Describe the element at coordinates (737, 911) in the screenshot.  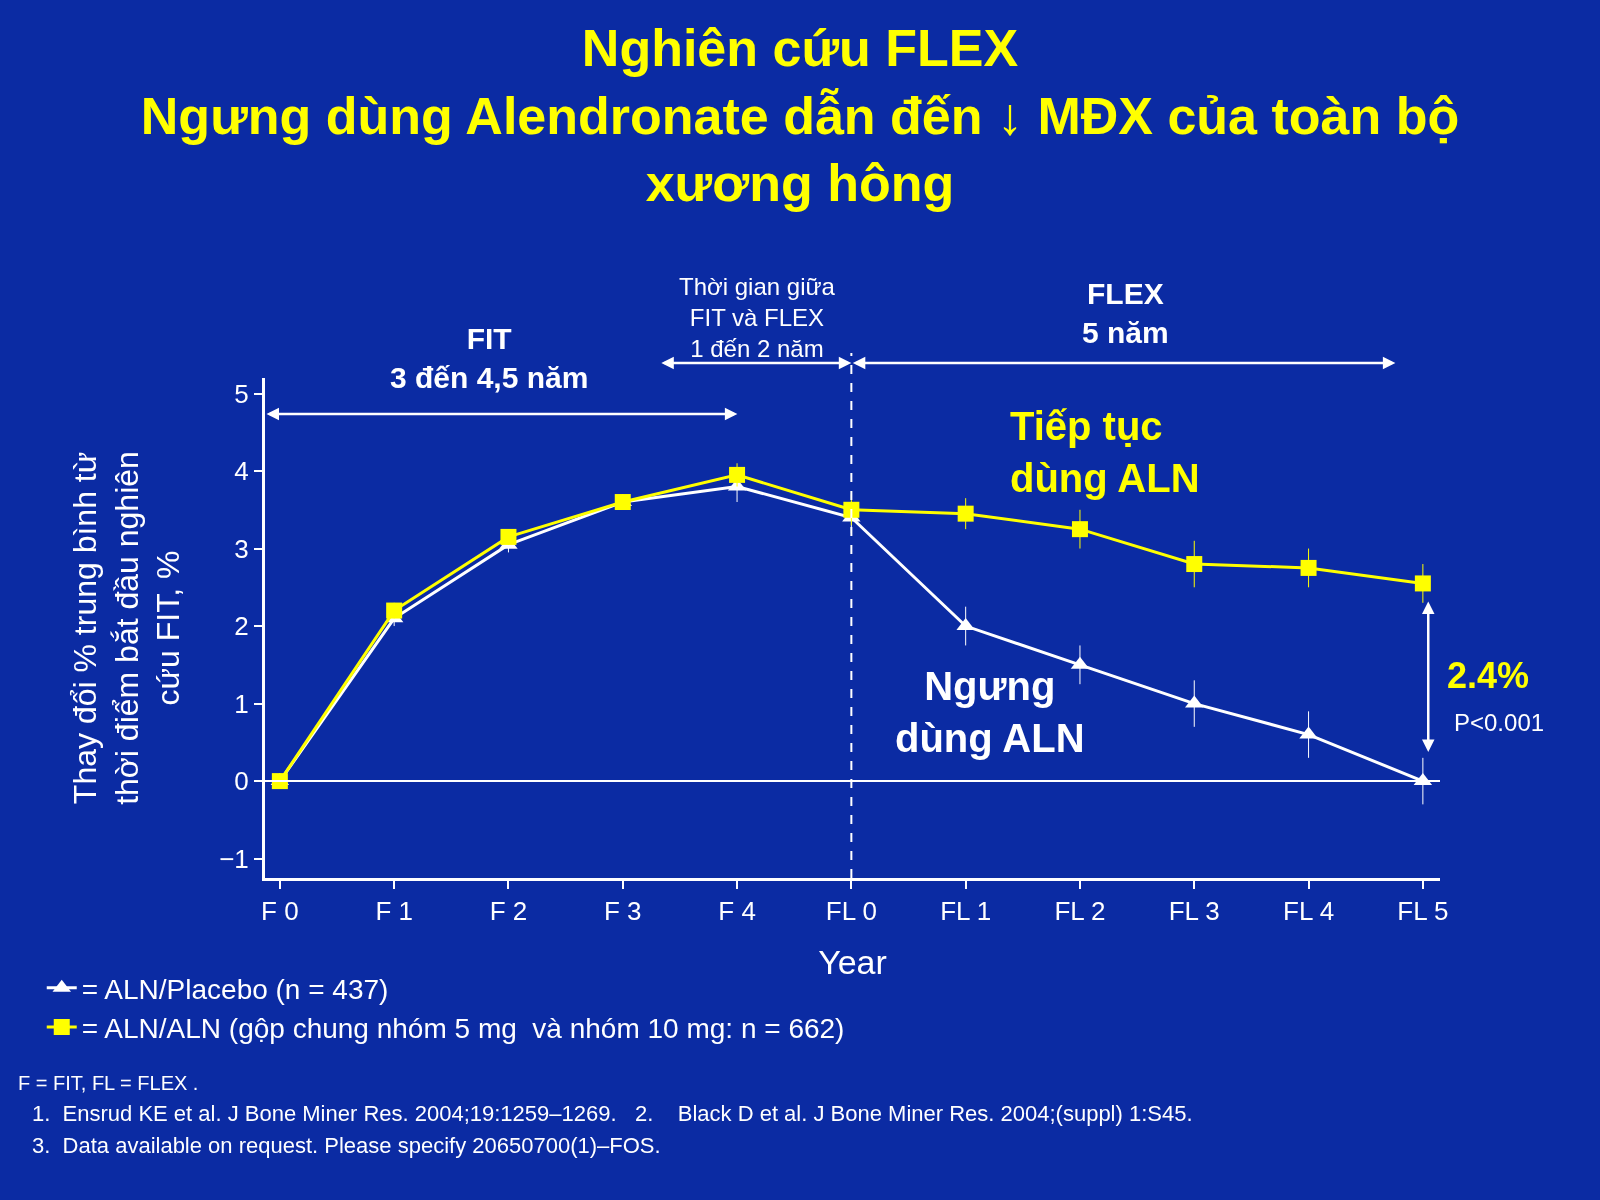
I see `x-tick-label: F 4` at that location.